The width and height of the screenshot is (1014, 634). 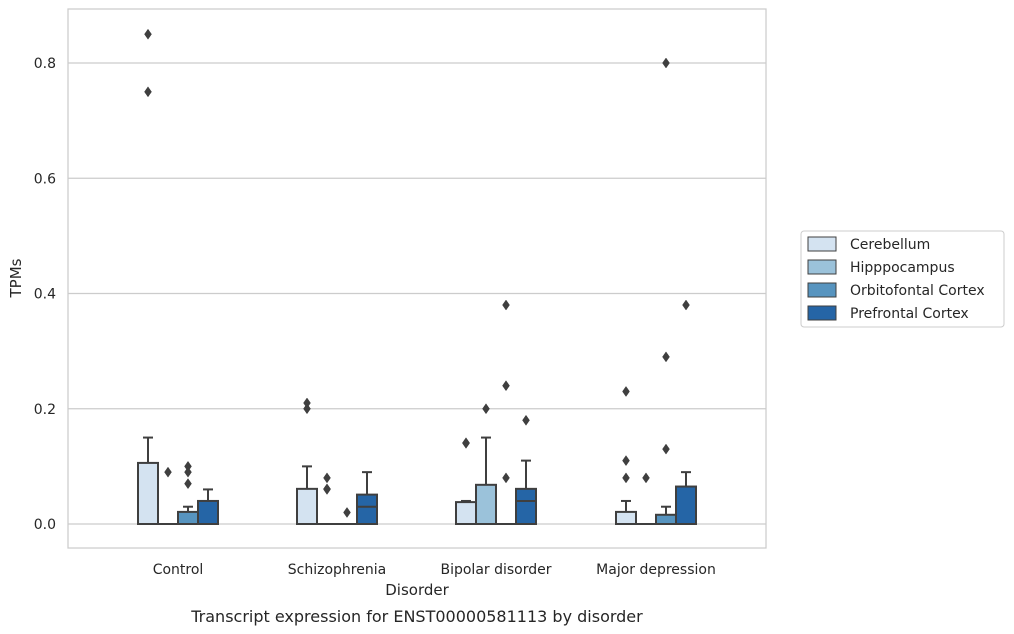 What do you see at coordinates (337, 570) in the screenshot?
I see `x-tick-label: Schizophrenia` at bounding box center [337, 570].